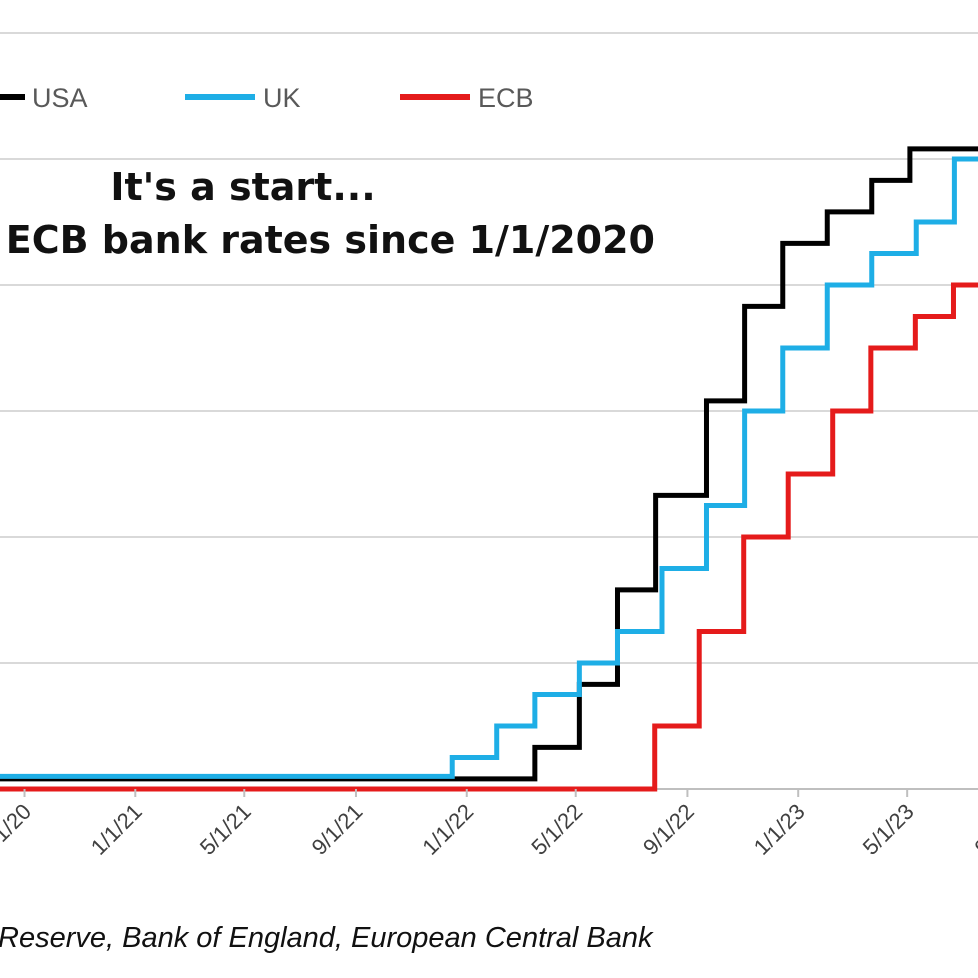 This screenshot has height=978, width=978. What do you see at coordinates (60, 98) in the screenshot?
I see `legend-label: USA` at bounding box center [60, 98].